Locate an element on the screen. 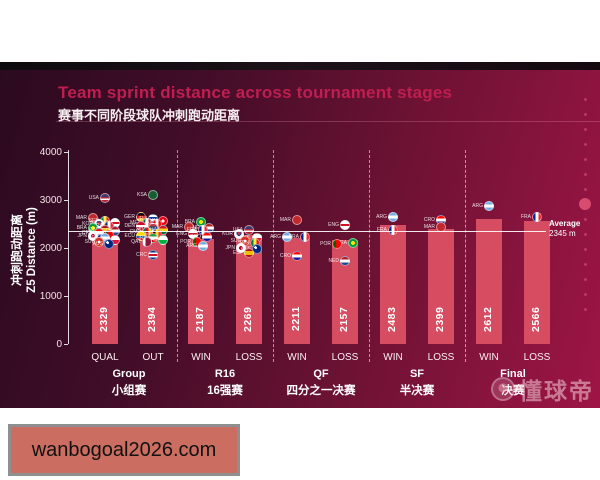  flag-marker-qat is located at coordinates (147, 241).